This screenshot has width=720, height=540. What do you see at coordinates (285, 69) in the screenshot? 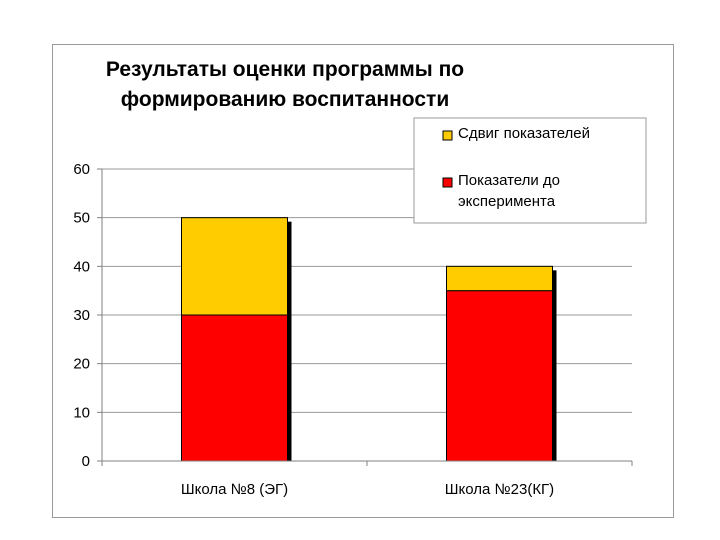
I see `chart-title-line-1: Результаты оценки программы по` at bounding box center [285, 69].